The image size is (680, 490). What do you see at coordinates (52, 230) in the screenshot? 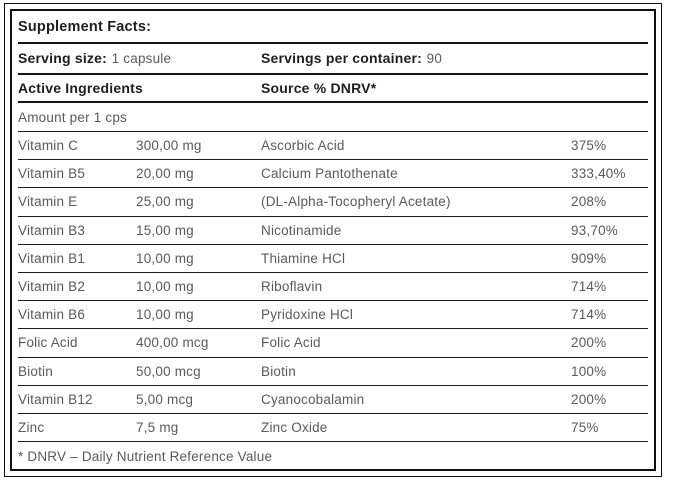
I see `ingredient-name: Vitamin B3` at bounding box center [52, 230].